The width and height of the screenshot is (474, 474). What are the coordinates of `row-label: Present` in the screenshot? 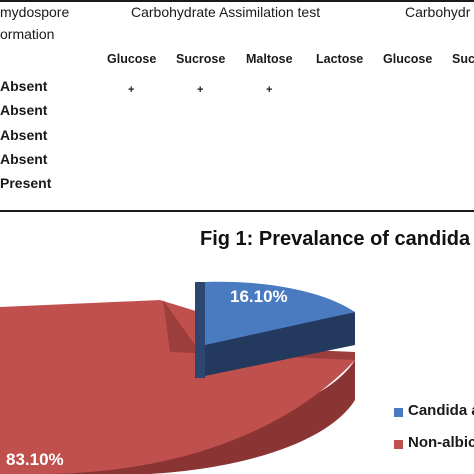 It's located at (26, 183).